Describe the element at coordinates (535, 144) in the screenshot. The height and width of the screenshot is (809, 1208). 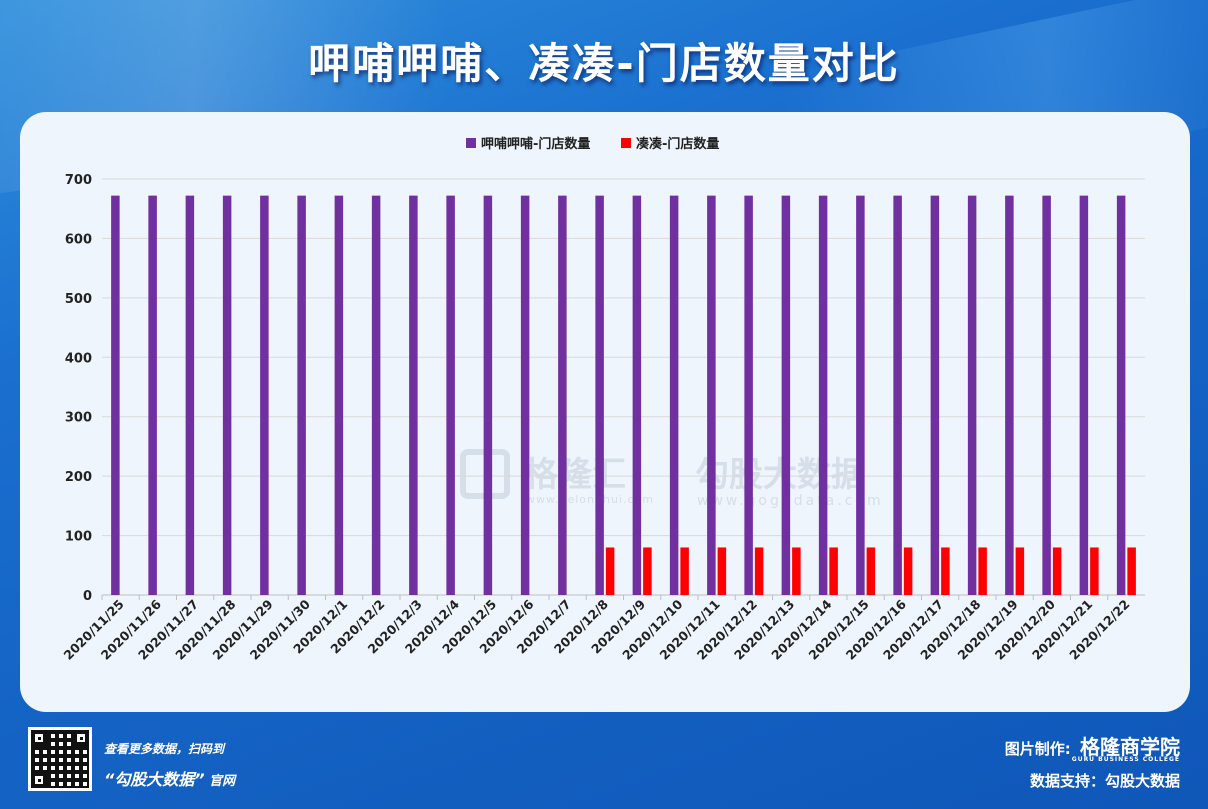
I see `legend-label: 呷哺呷哺-门店数量` at that location.